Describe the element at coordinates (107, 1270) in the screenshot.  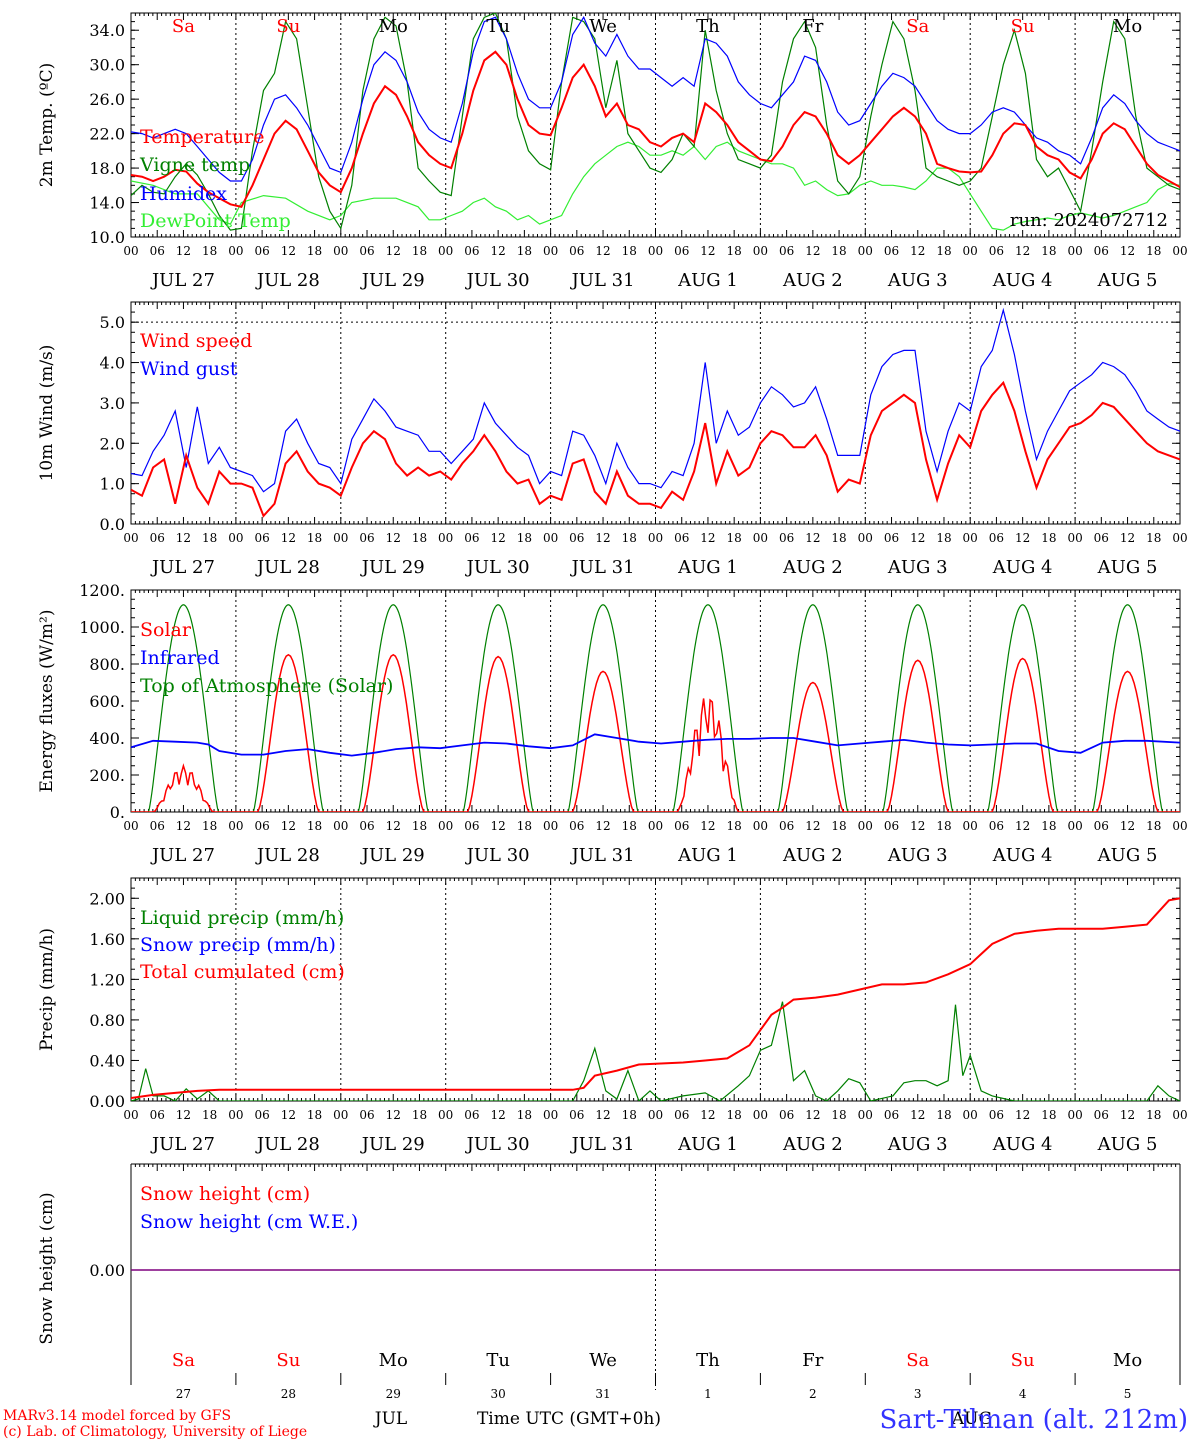
I see `y-tick-label: 0.00` at that location.